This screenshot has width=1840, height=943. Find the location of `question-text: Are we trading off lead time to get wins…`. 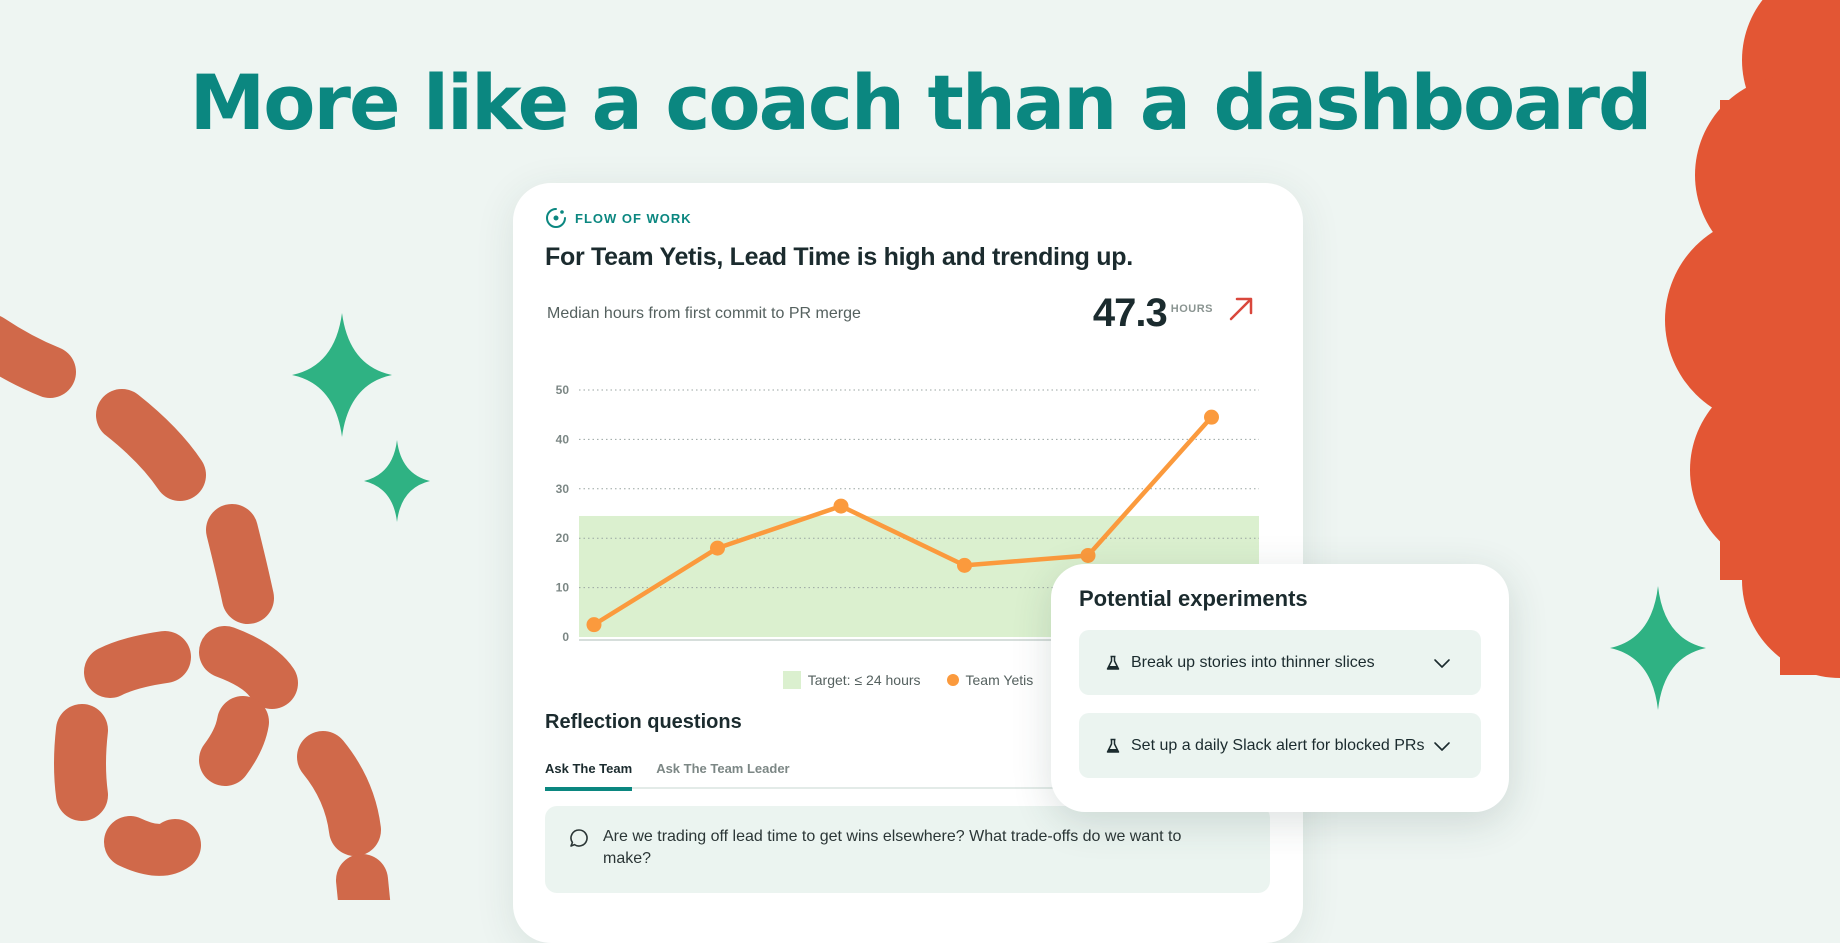

question-text: Are we trading off lead time to get wins… is located at coordinates (892, 847).